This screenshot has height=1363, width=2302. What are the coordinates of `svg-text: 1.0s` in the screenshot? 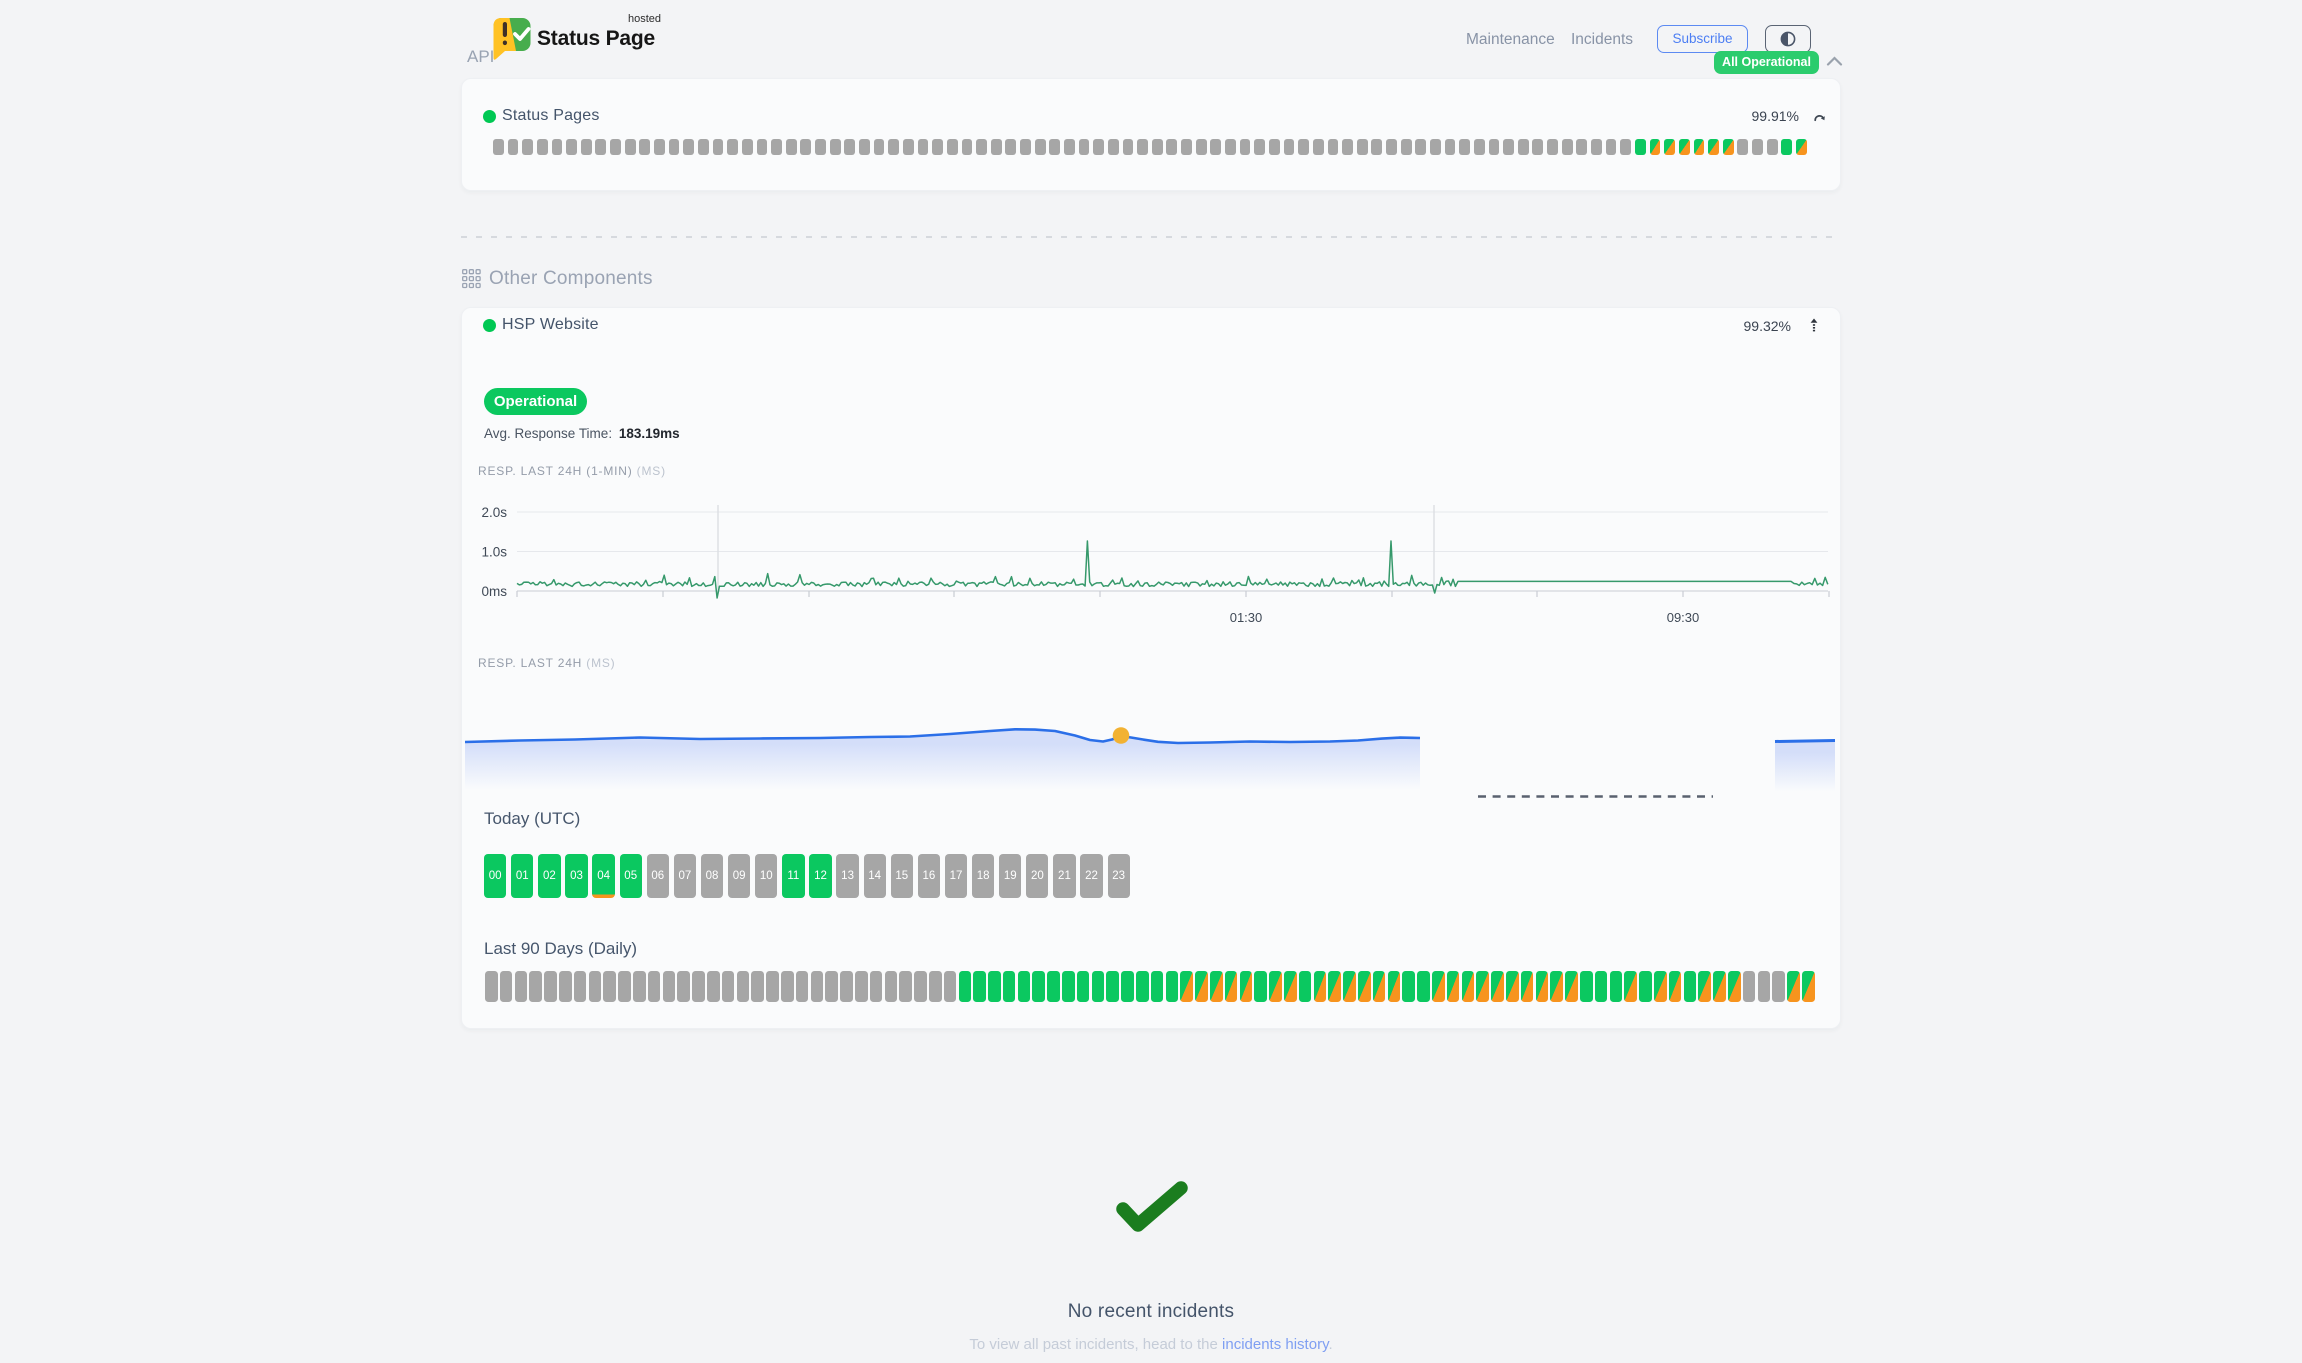 It's located at (494, 552).